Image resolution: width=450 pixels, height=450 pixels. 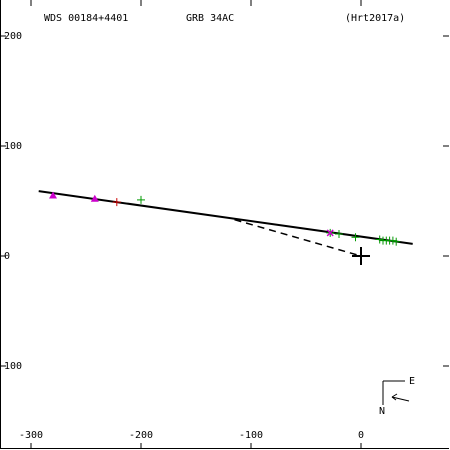 What do you see at coordinates (412, 381) in the screenshot?
I see `compass-east-label: E` at bounding box center [412, 381].